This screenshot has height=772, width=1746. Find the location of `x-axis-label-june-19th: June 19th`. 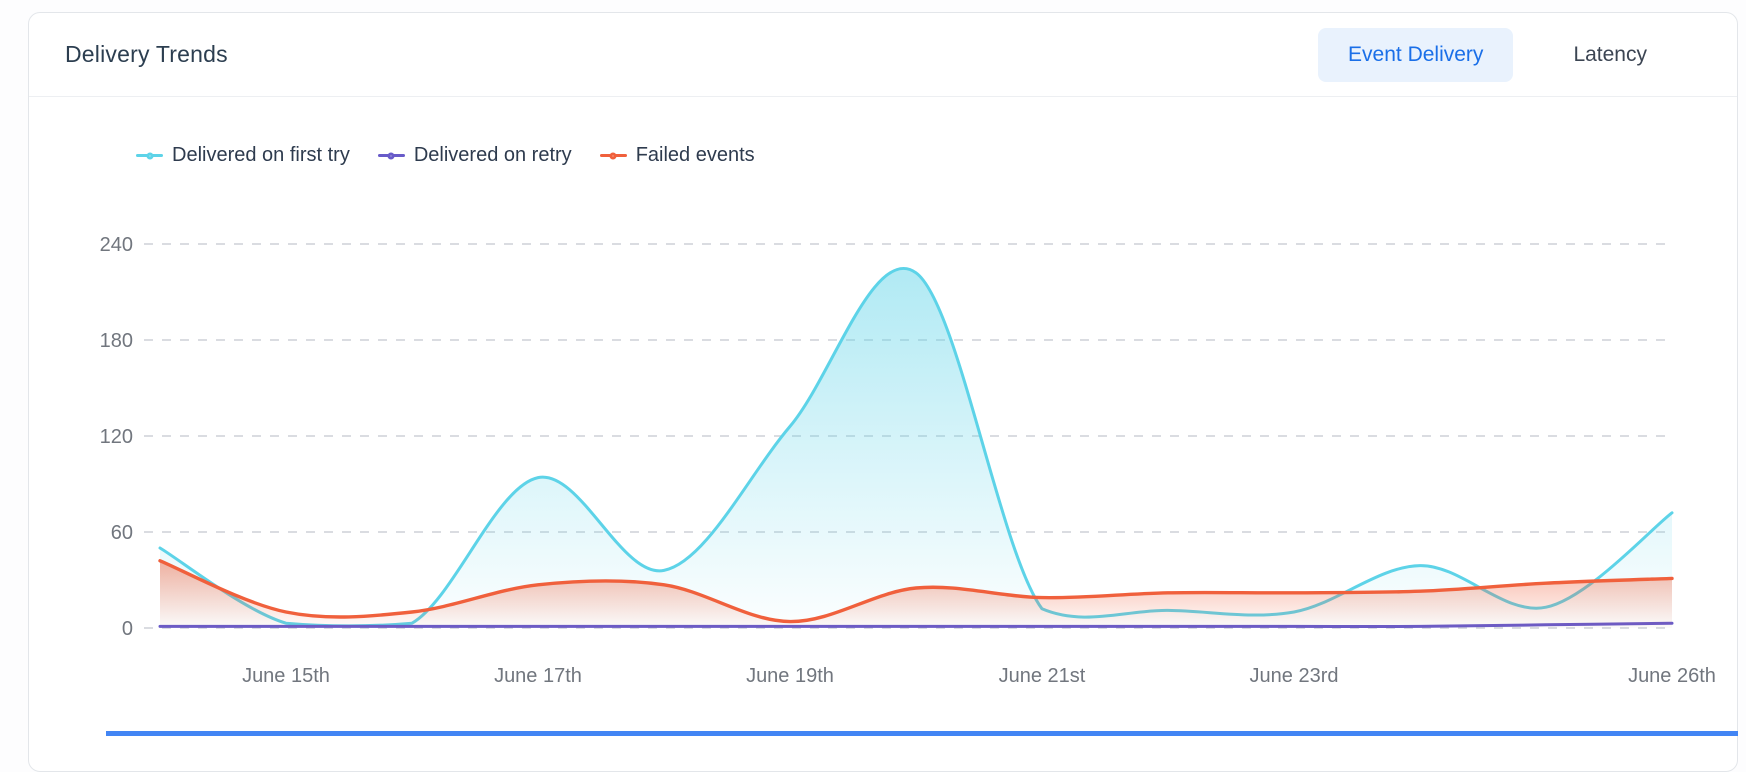

x-axis-label-june-19th: June 19th is located at coordinates (790, 676).